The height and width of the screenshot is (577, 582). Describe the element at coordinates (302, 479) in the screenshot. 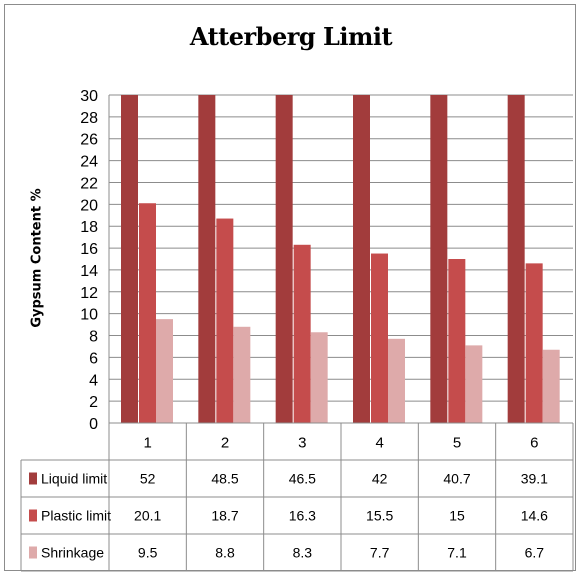

I see `data-table-value: 46.5` at that location.